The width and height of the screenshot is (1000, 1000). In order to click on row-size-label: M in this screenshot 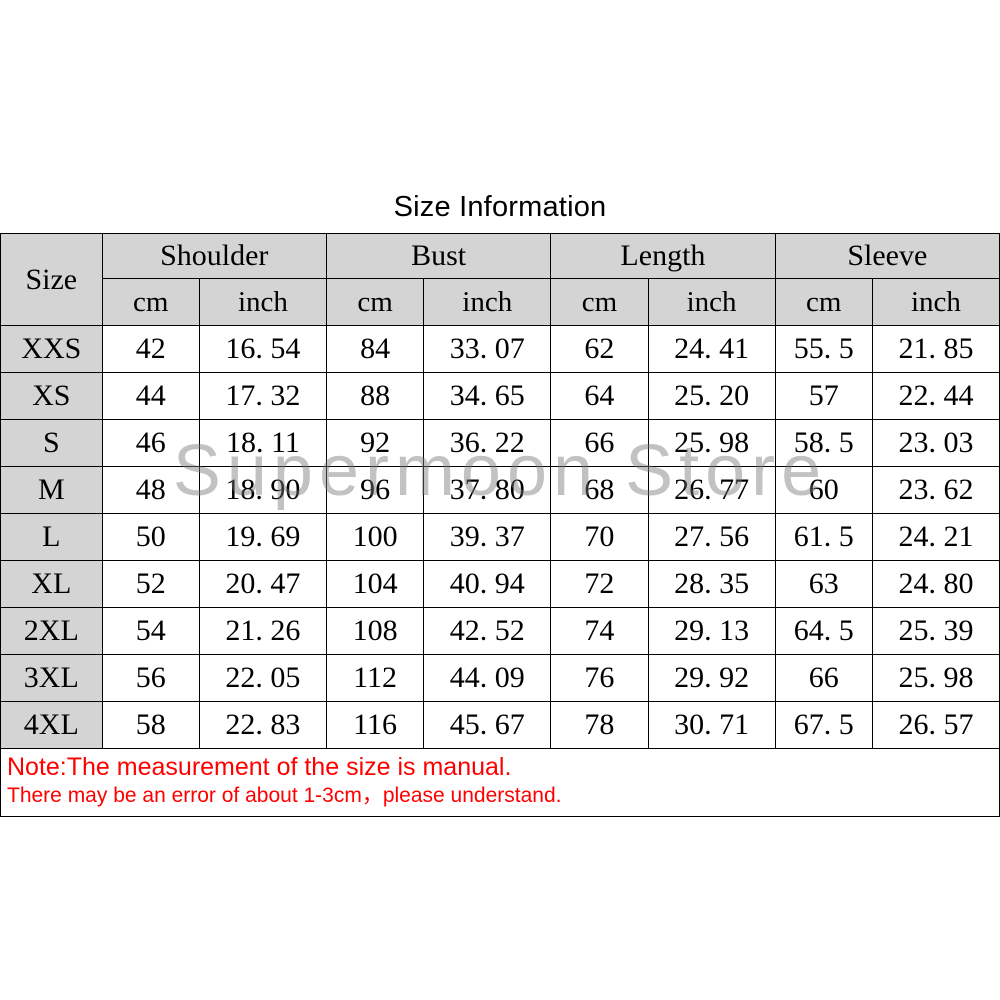, I will do `click(51, 490)`.